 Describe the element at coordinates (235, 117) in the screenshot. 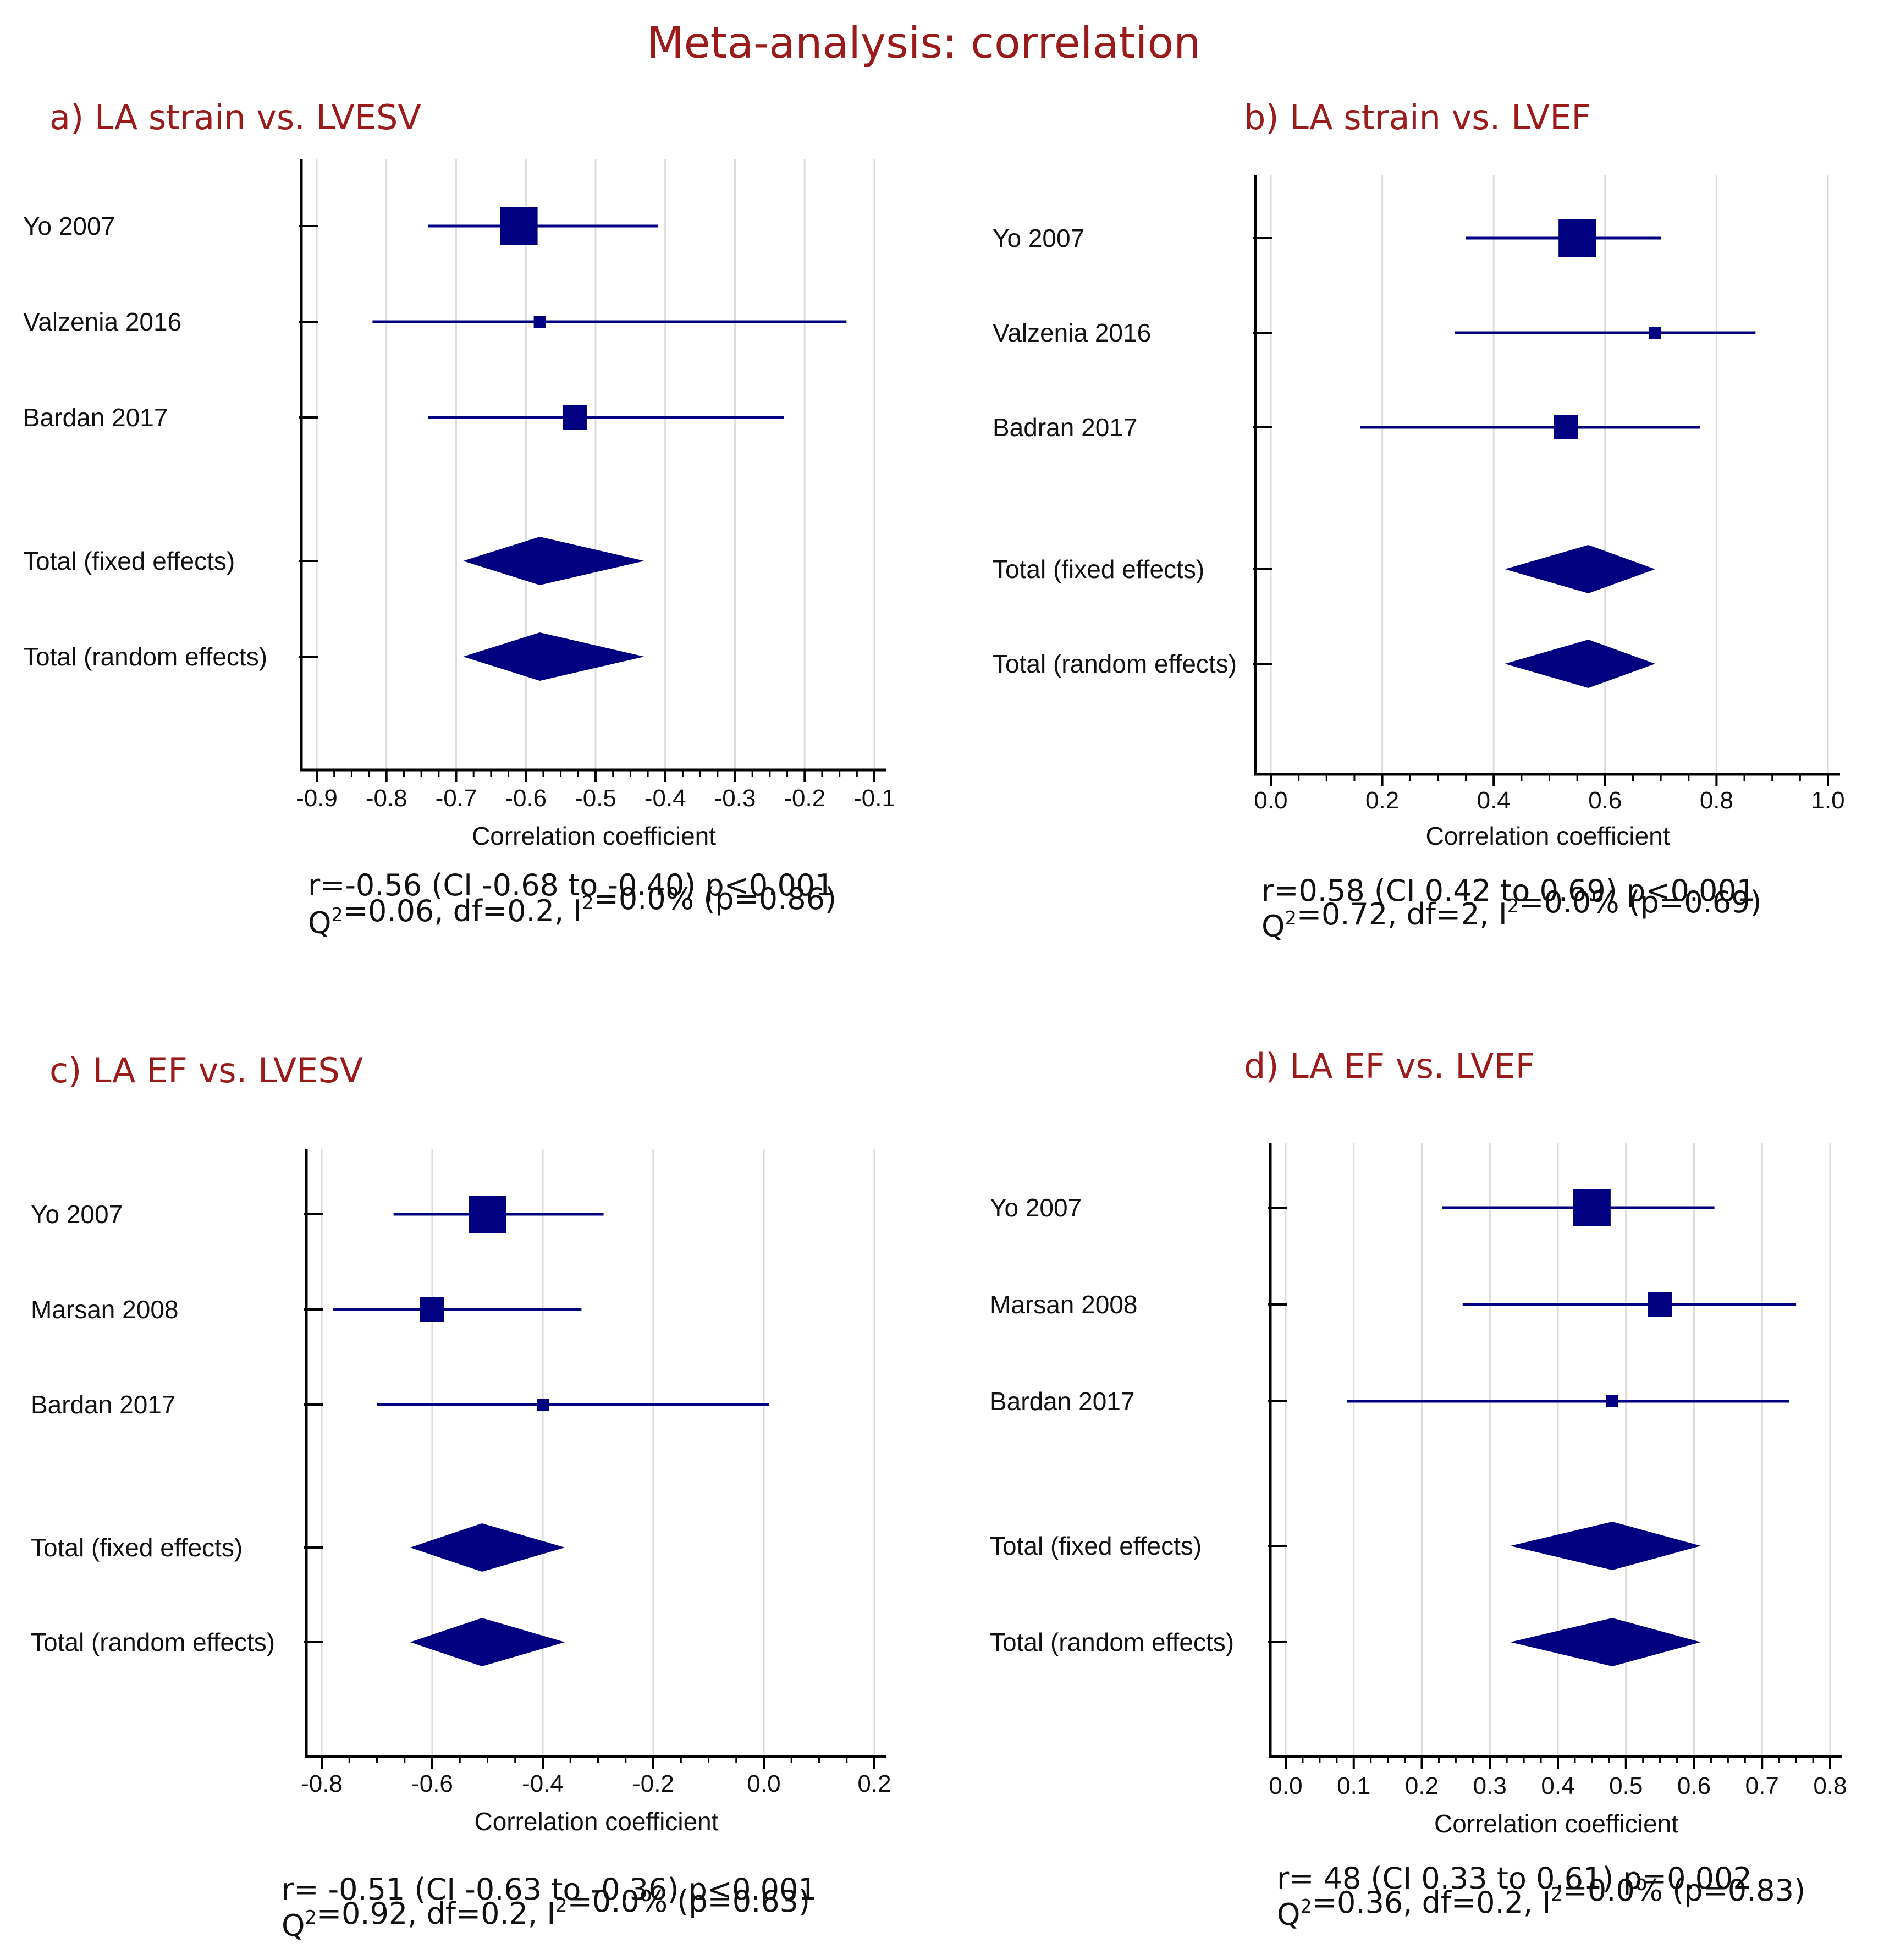

I see `panel-title: a) LA strain vs. LVESV` at that location.